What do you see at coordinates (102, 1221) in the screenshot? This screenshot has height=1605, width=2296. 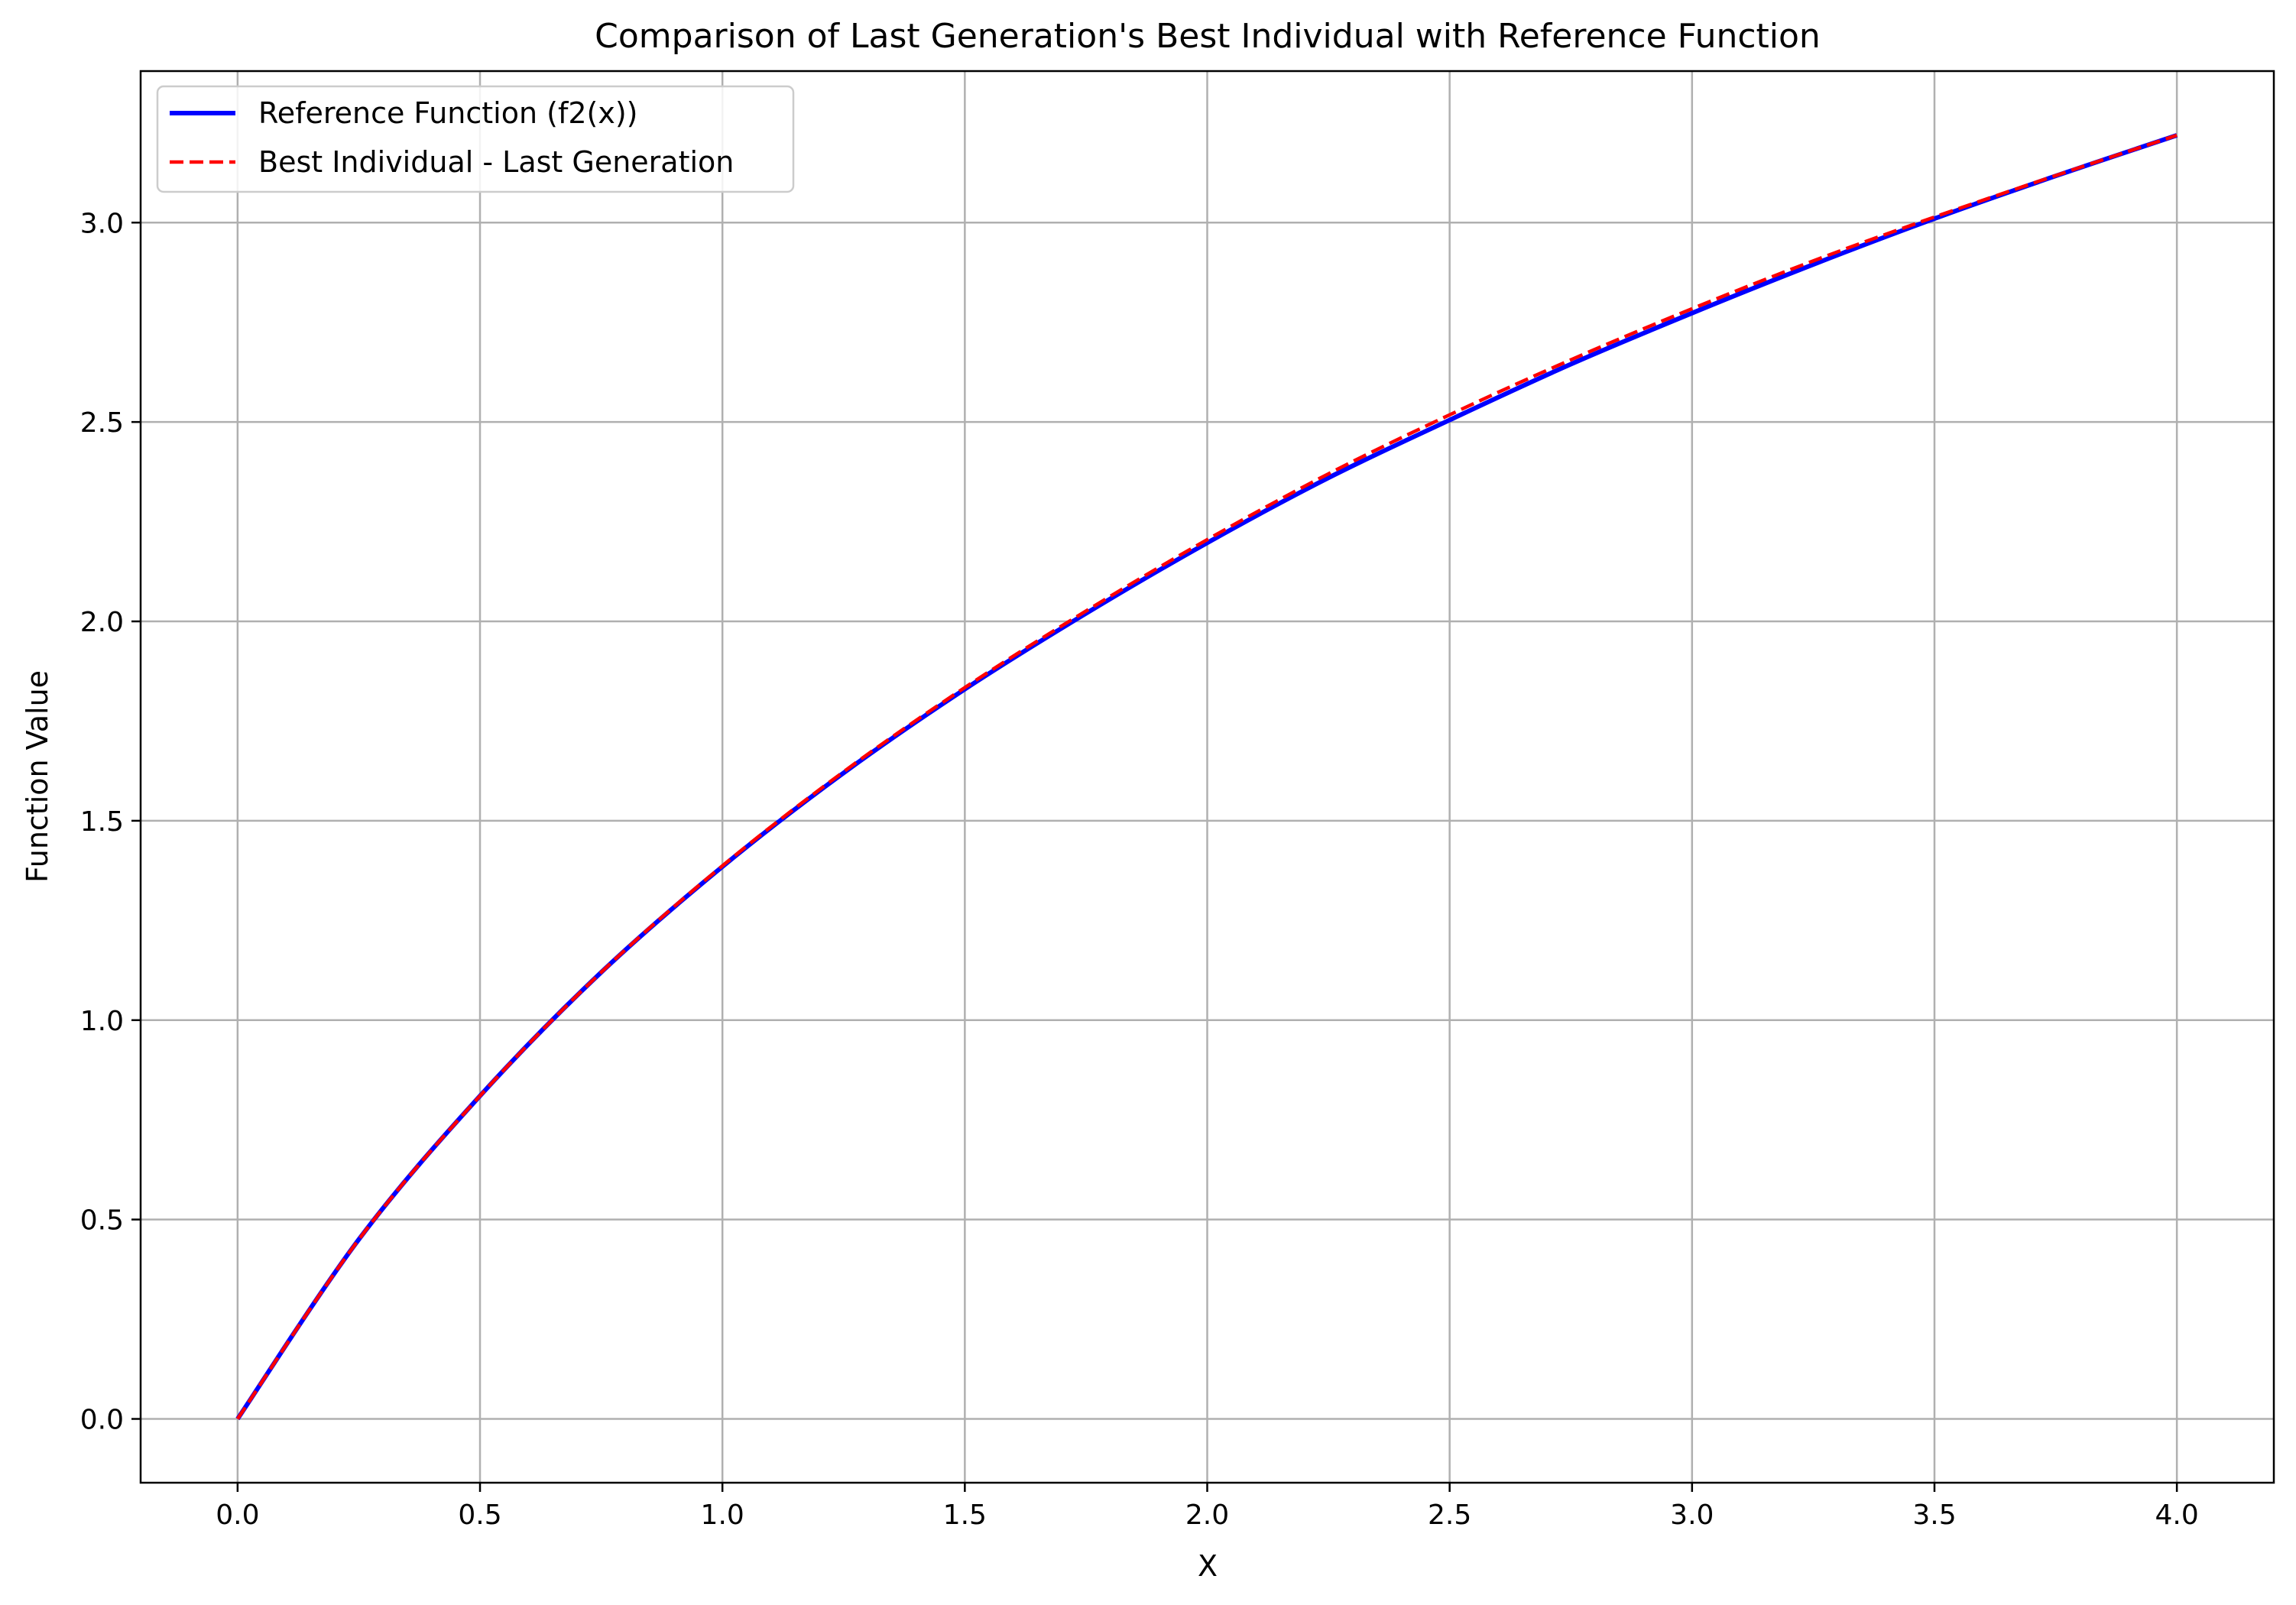 I see `y-tick-label: 0.5` at bounding box center [102, 1221].